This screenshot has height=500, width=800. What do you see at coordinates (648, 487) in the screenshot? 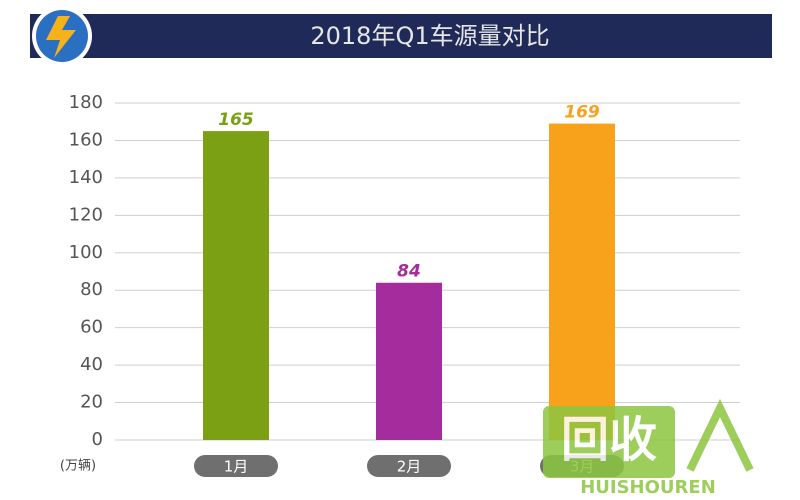
I see `watermark-subtext: HUISHOUREN` at bounding box center [648, 487].